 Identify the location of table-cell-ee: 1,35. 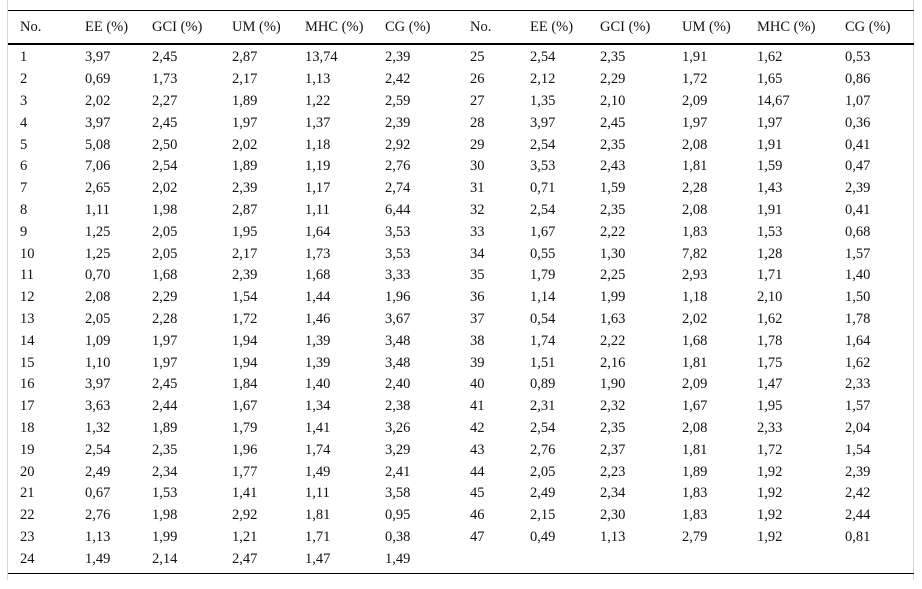
(543, 100).